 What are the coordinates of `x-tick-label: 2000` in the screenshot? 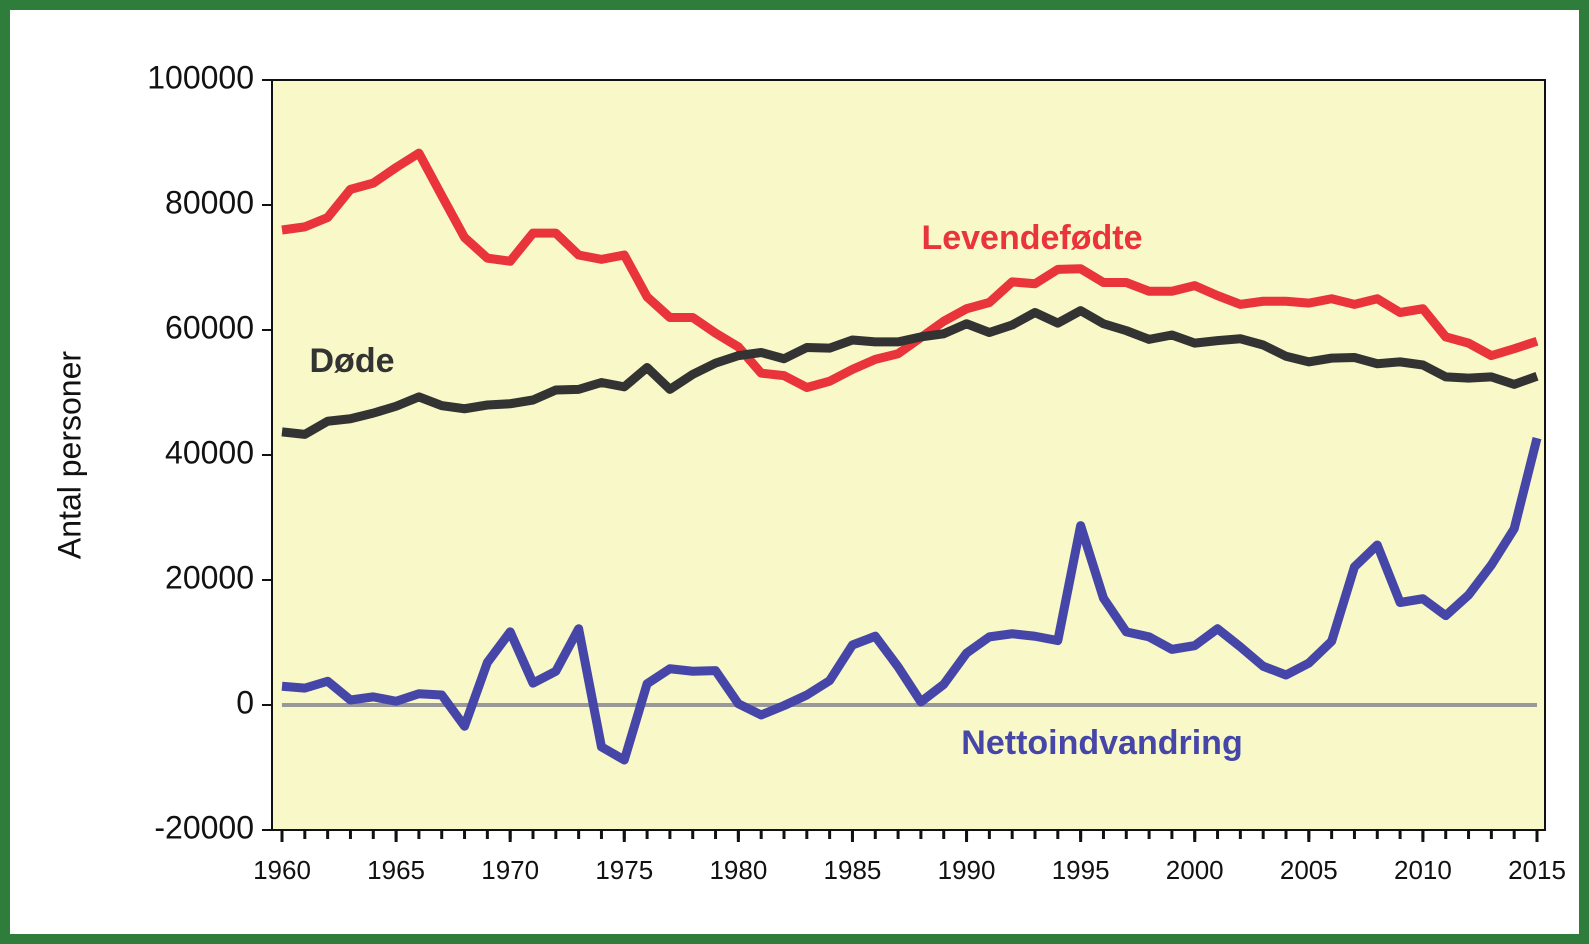 It's located at (1195, 870).